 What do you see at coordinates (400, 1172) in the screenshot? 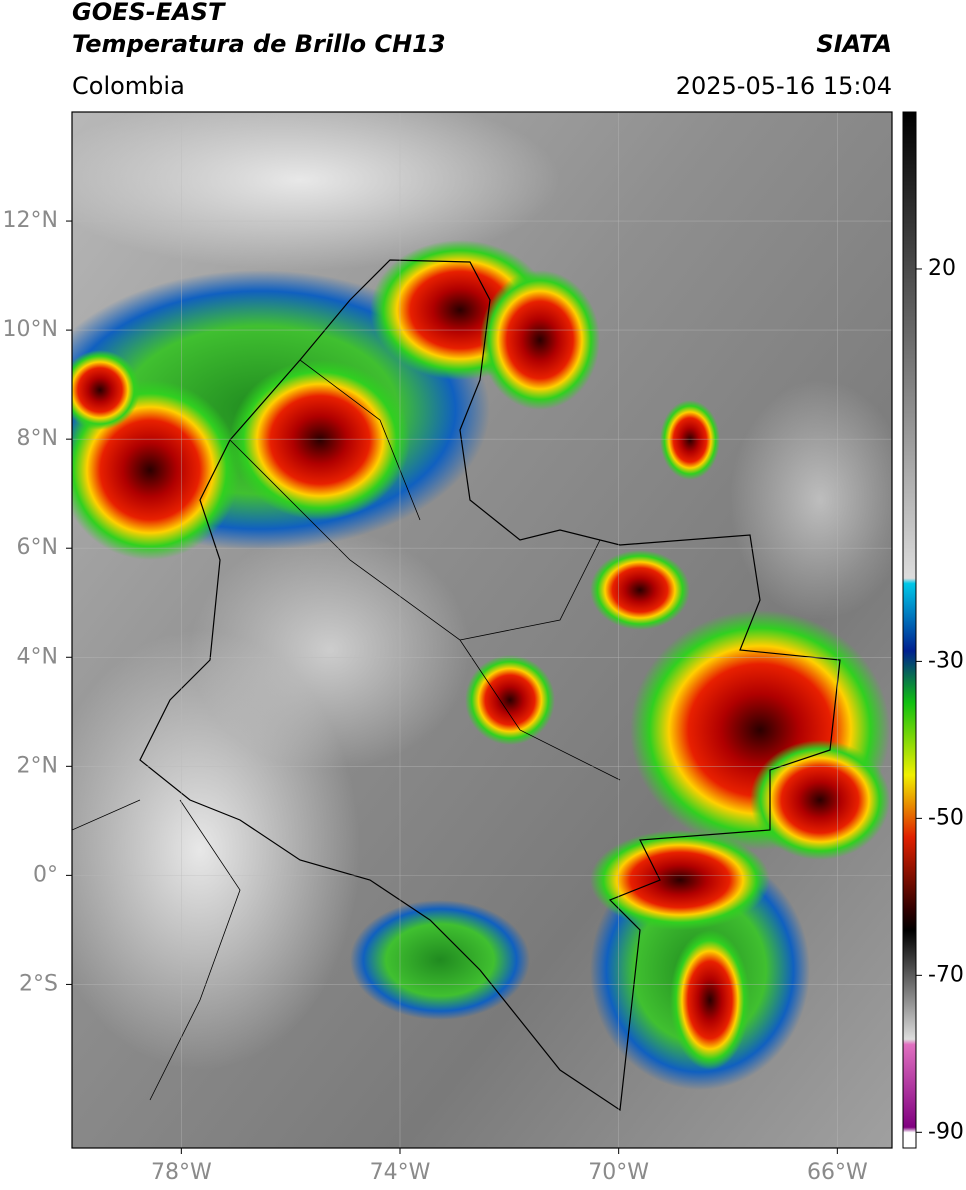
I see `x-tick-label: 74°W` at bounding box center [400, 1172].